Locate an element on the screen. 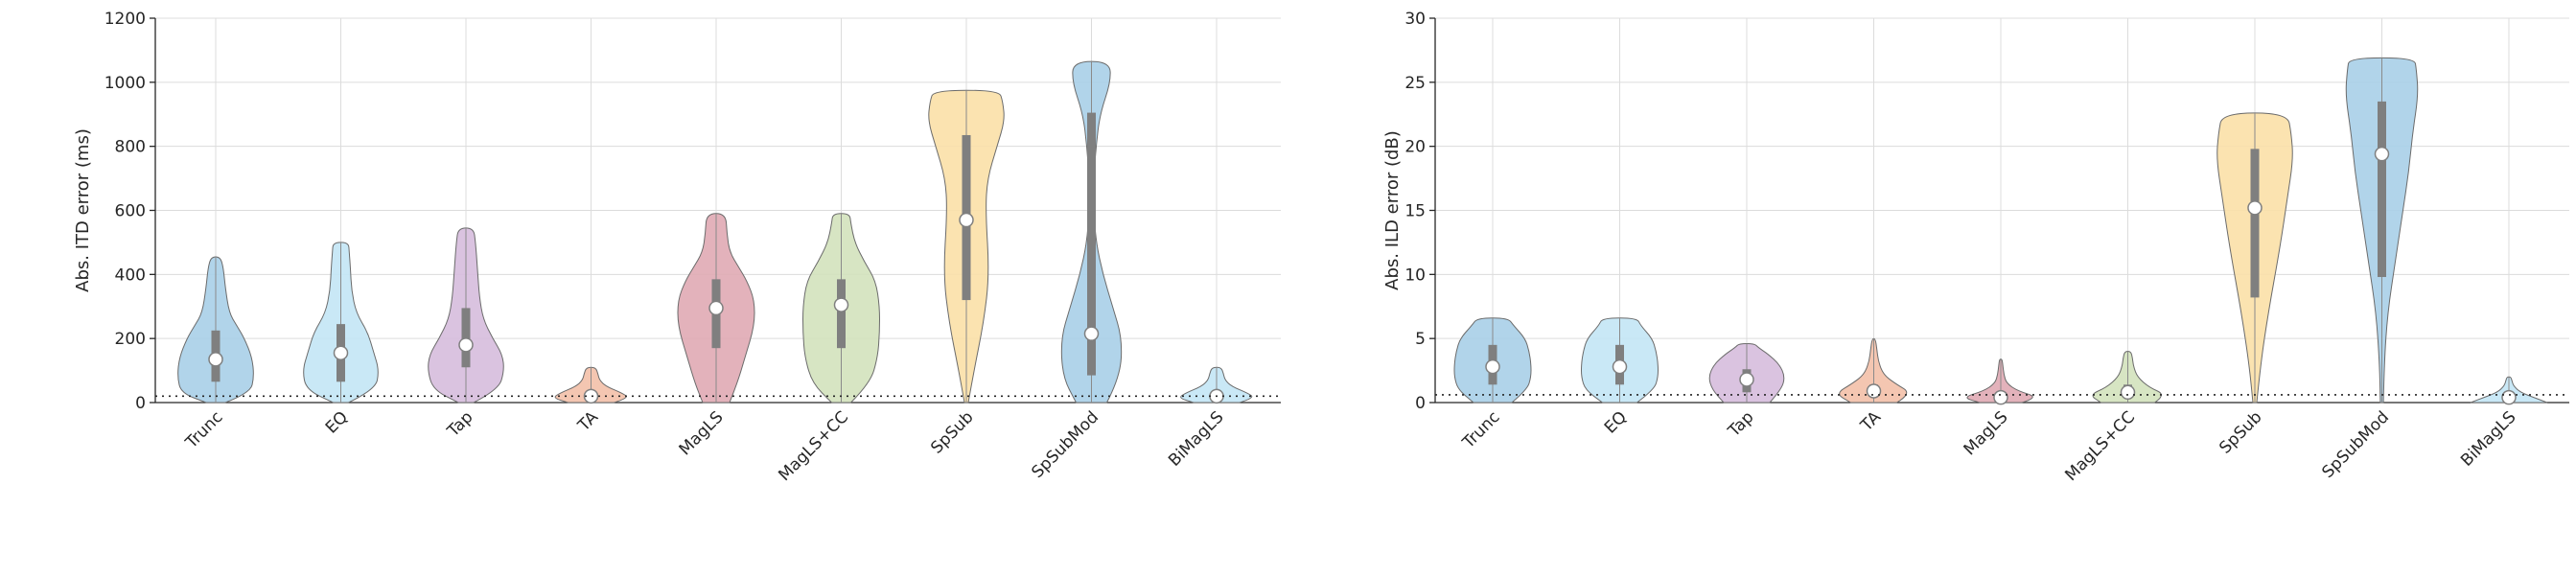 This screenshot has width=2576, height=577. ild-xtick-label-eq: EQ is located at coordinates (1616, 422).